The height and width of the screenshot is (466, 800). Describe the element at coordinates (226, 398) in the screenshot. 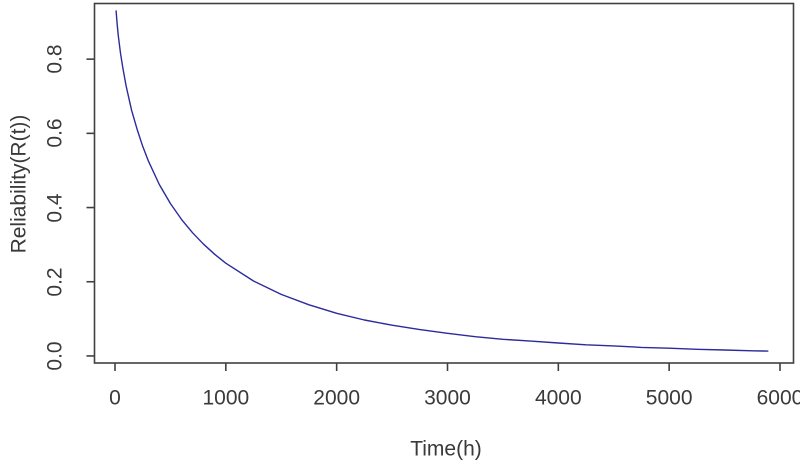

I see `x-tick-label: 1000` at that location.